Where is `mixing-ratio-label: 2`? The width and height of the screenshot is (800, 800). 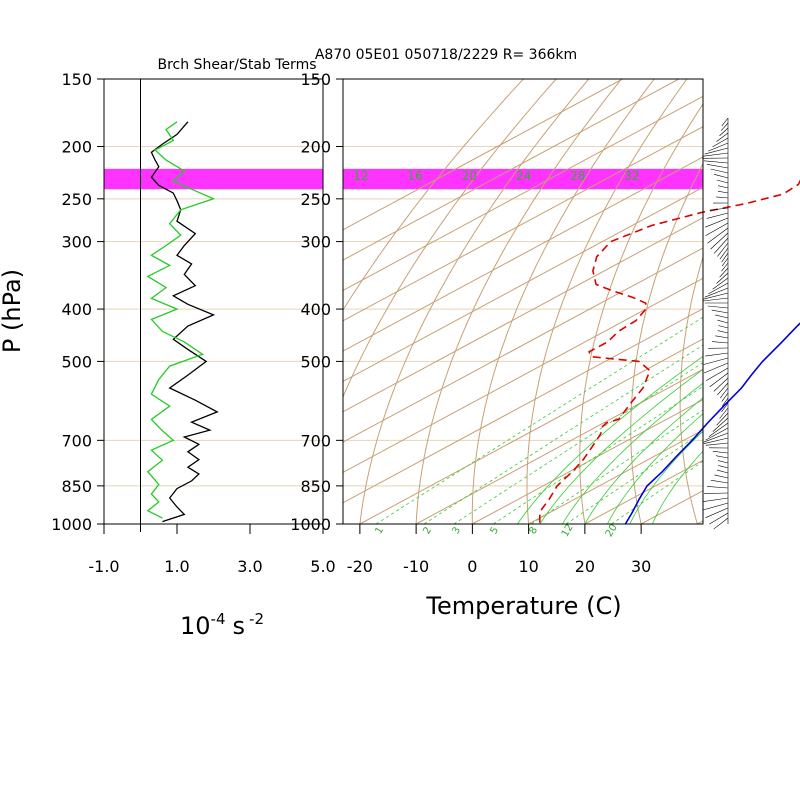 mixing-ratio-label: 2 is located at coordinates (427, 530).